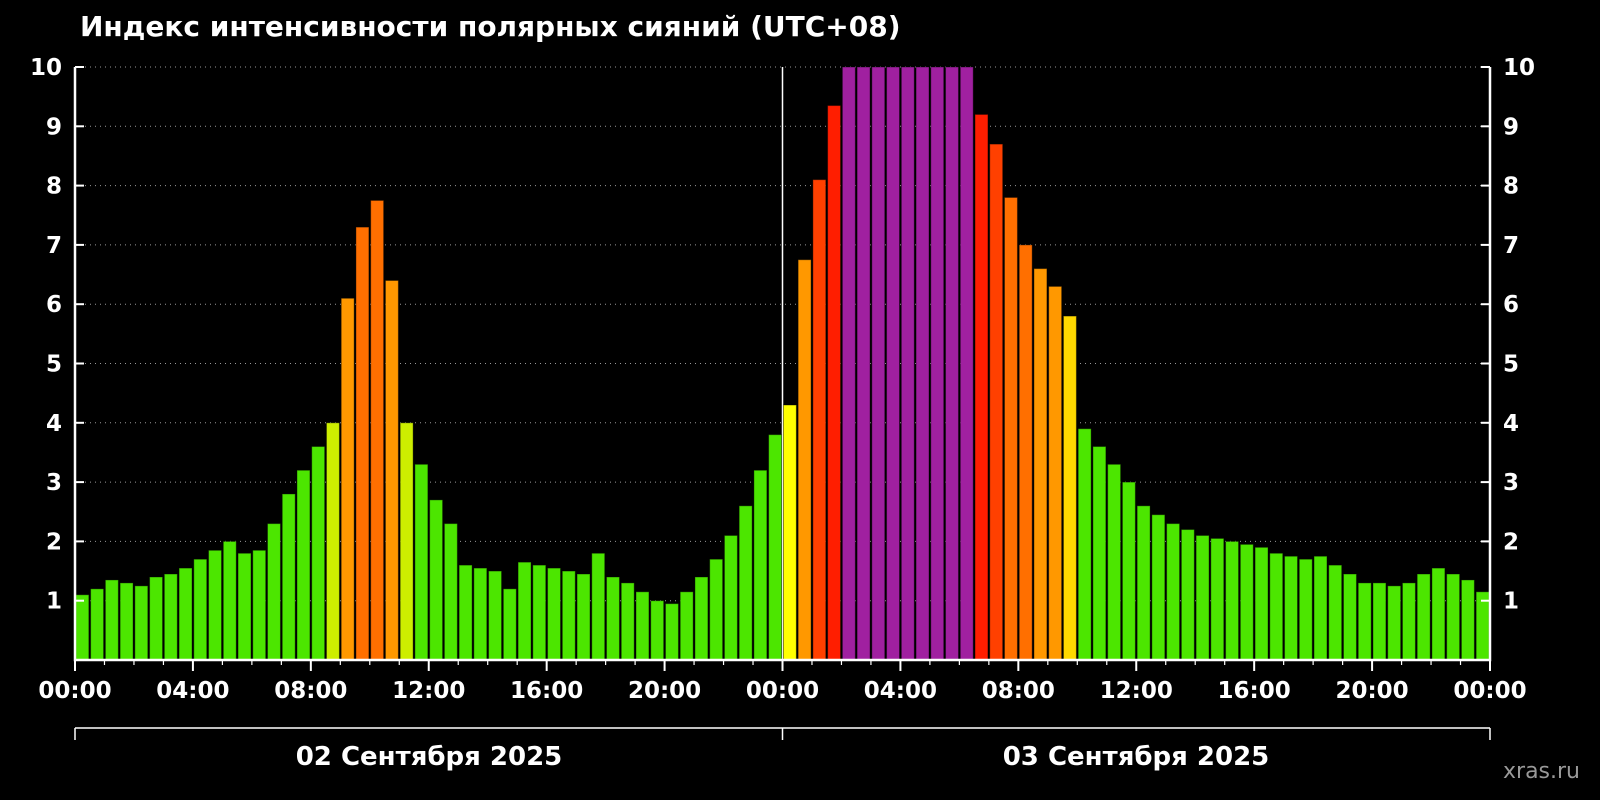  Describe the element at coordinates (54, 127) in the screenshot. I see `y-axis-label-left: 9` at that location.